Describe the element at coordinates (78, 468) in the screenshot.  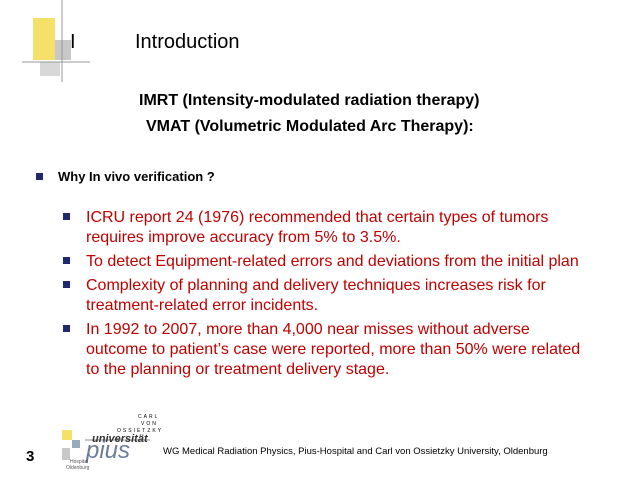
I see `logo-text: Oldenburg` at that location.